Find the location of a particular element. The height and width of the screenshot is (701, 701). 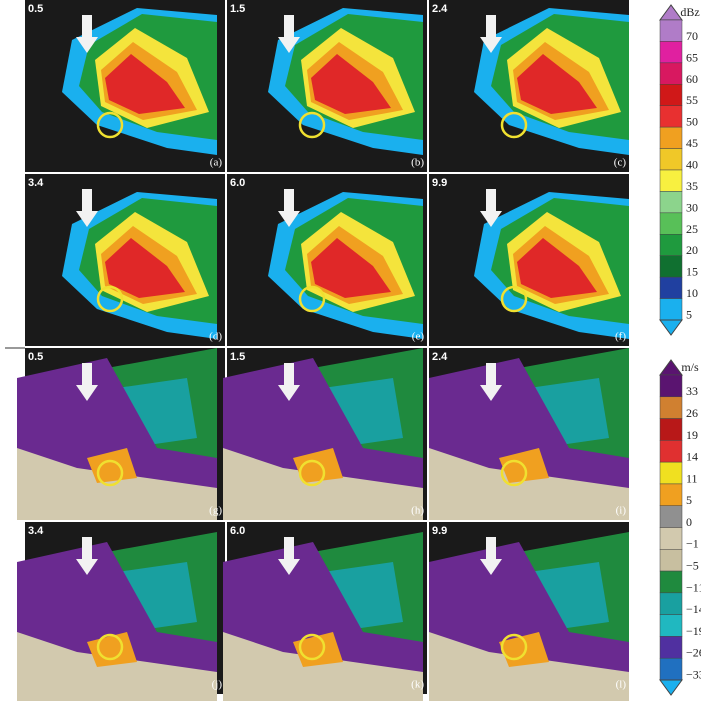

elevation-label: 0.5 is located at coordinates (35, 9).